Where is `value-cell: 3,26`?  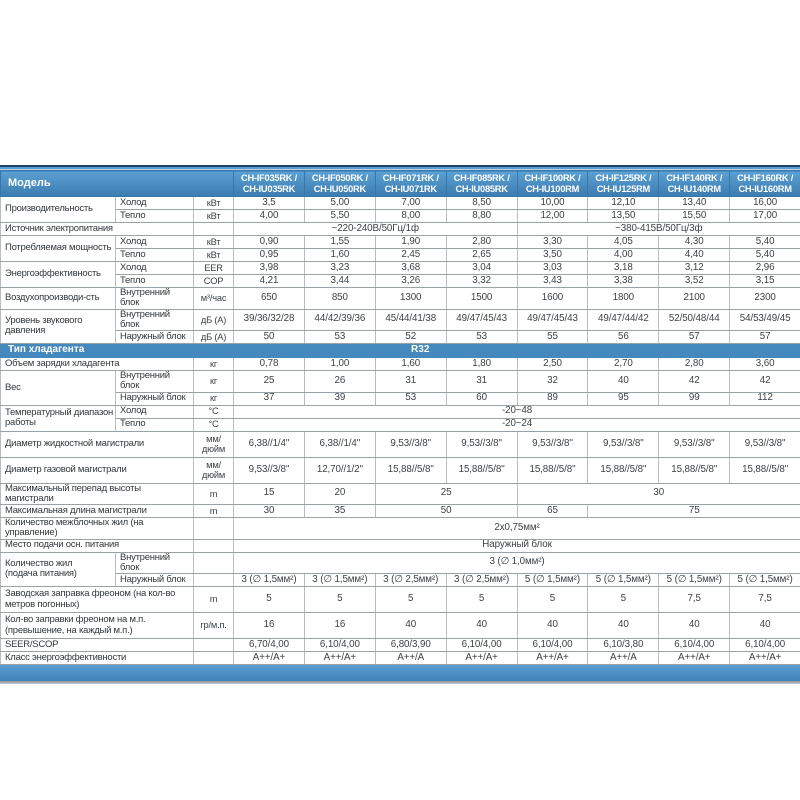 value-cell: 3,26 is located at coordinates (410, 281).